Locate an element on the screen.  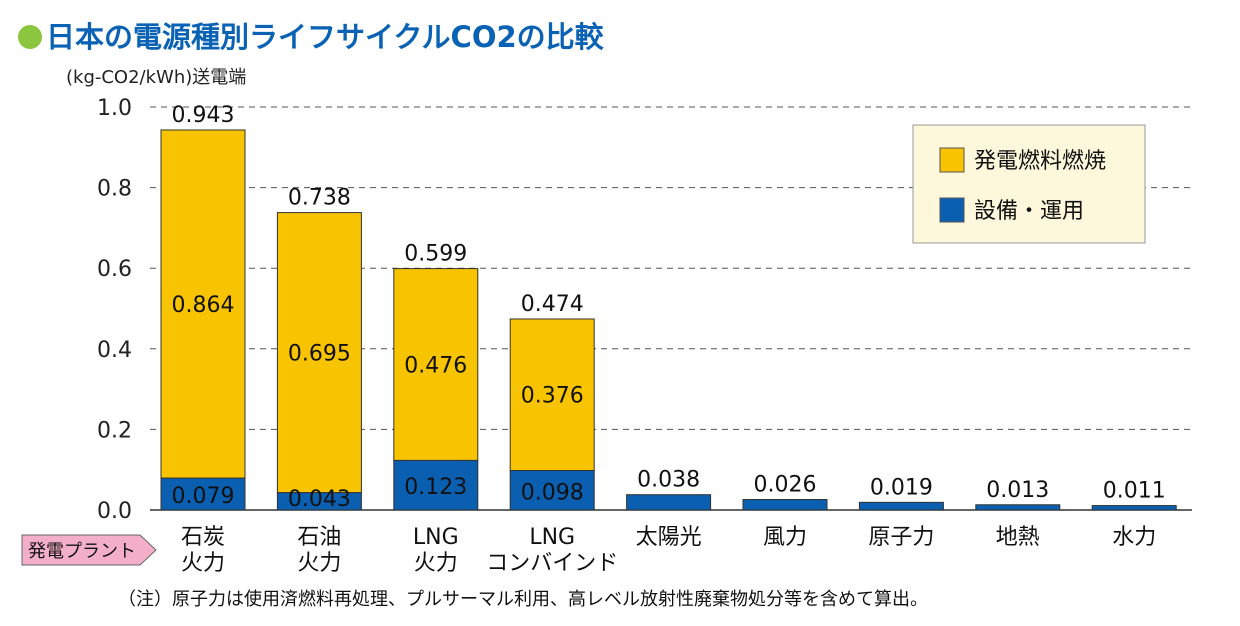
x-axis-tag-shape is located at coordinates (89, 550).